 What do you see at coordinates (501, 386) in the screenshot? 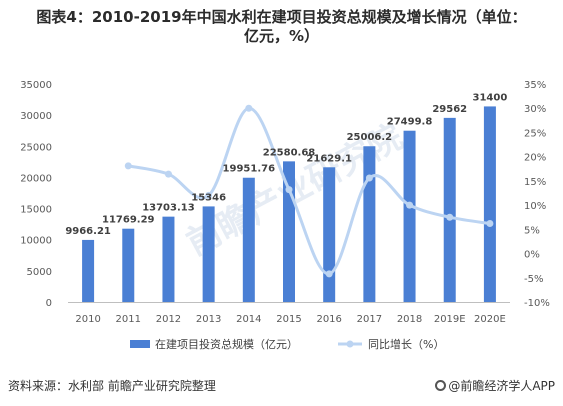
I see `brand-credit-text: @前瞻经济学人APP` at bounding box center [501, 386].